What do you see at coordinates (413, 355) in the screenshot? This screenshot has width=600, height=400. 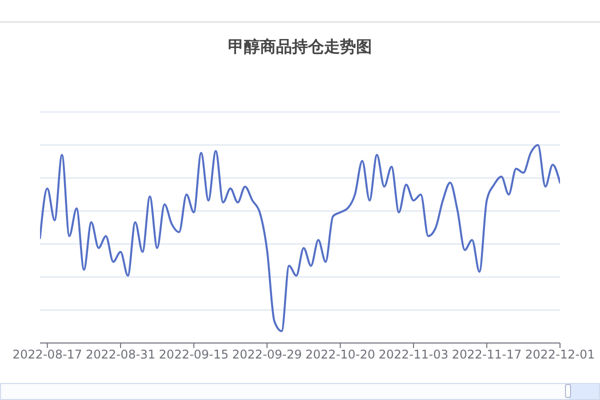 I see `x-tick-label: 2022-11-03` at bounding box center [413, 355].